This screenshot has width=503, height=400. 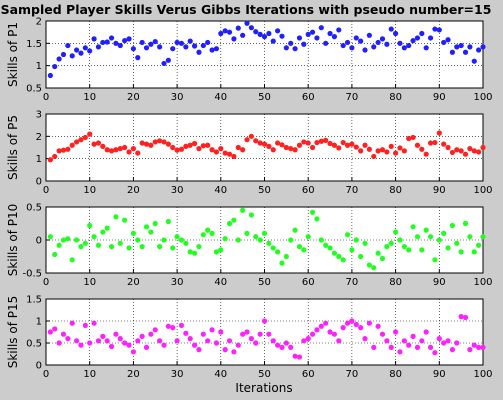 I want to click on x-tick-label: 70, so click(x=352, y=282).